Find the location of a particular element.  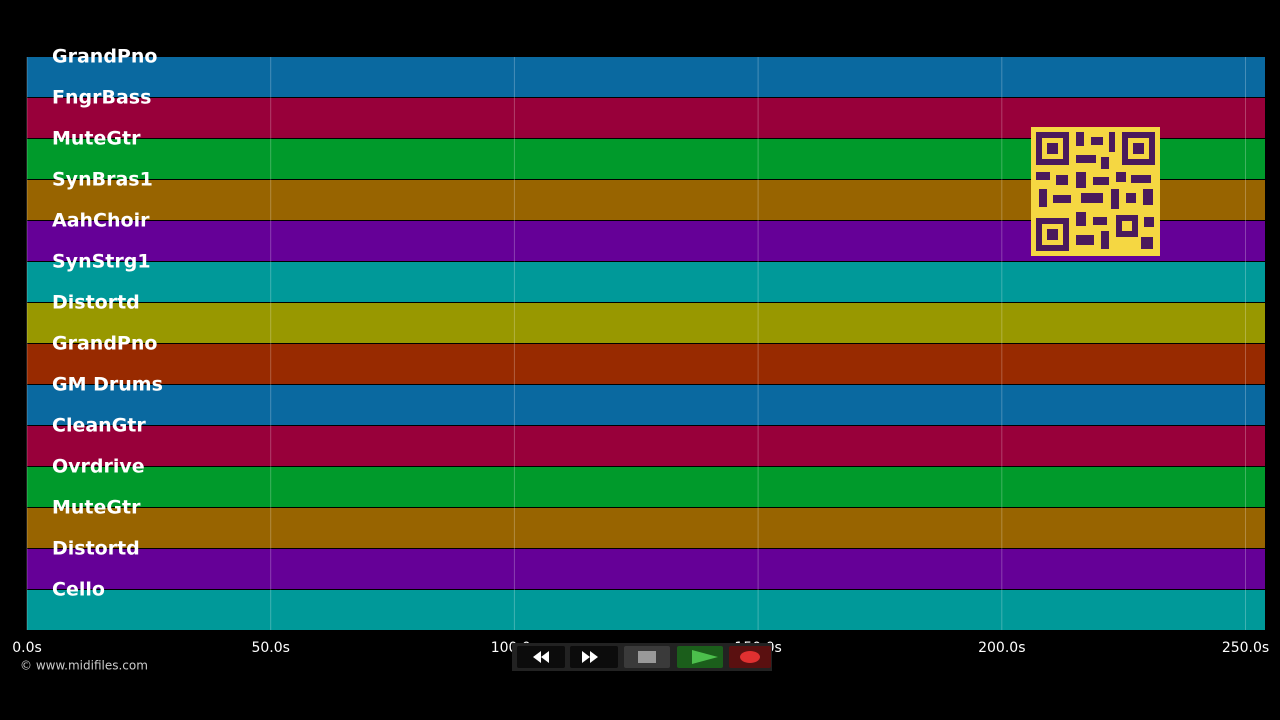

play-button is located at coordinates (700, 657).